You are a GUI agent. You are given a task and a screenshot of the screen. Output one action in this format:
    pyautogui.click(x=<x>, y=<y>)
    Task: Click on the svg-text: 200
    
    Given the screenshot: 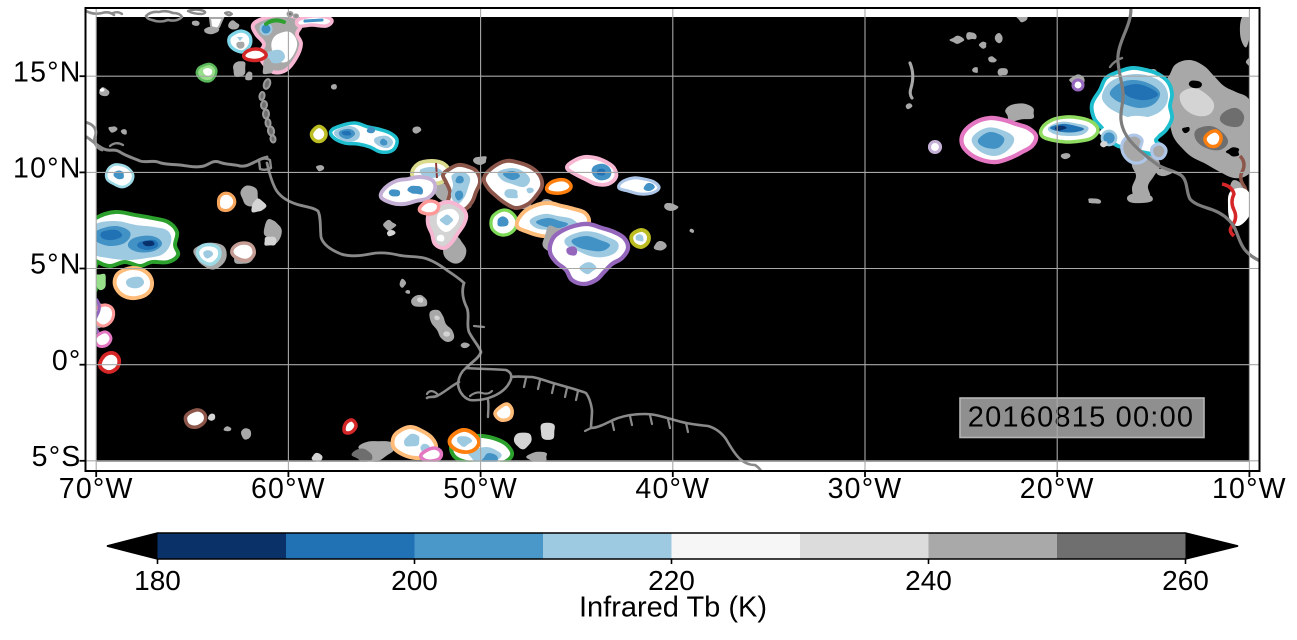 What is the action you would take?
    pyautogui.click(x=414, y=580)
    